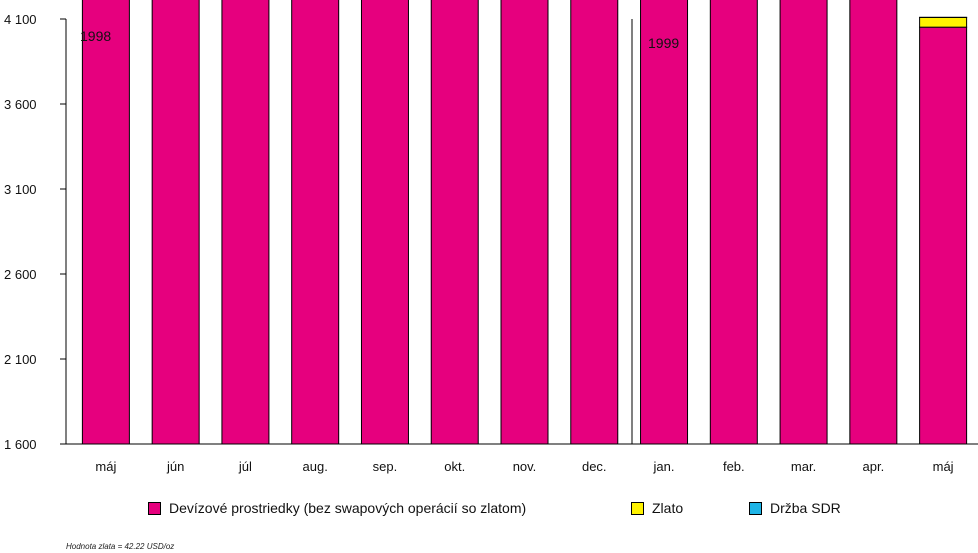 This screenshot has width=978, height=553. I want to click on legend-swatch-zlato, so click(637, 508).